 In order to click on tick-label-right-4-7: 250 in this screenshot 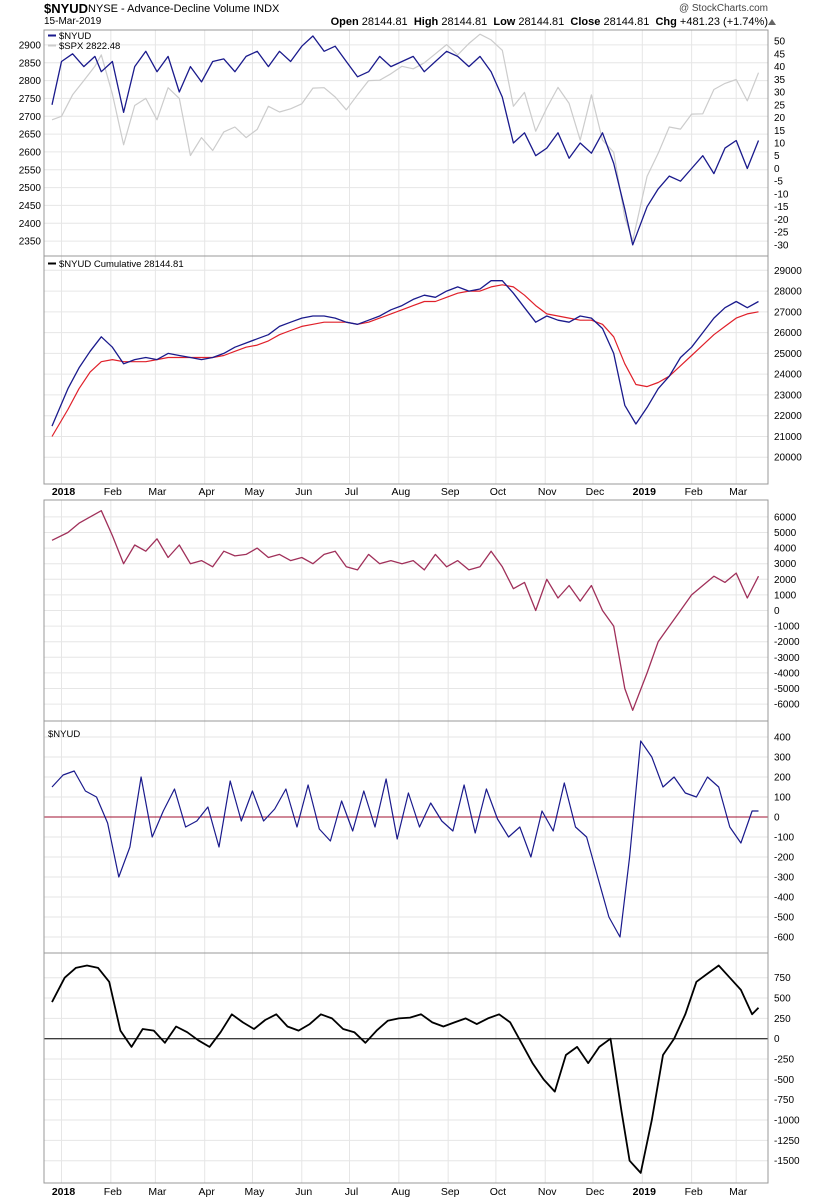, I will do `click(782, 1019)`.